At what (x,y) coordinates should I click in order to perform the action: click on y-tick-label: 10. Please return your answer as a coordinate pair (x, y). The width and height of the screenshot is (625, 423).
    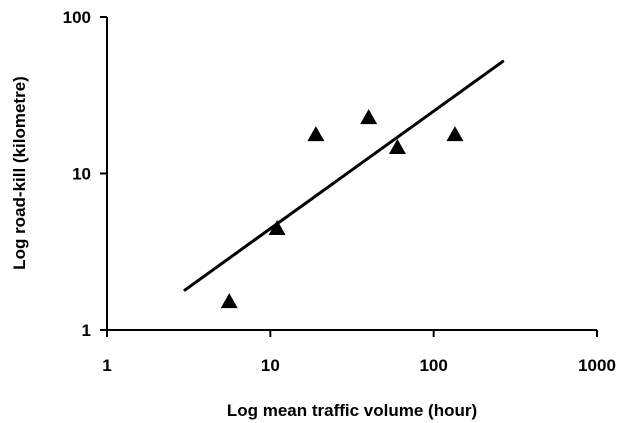
    Looking at the image, I should click on (81, 174).